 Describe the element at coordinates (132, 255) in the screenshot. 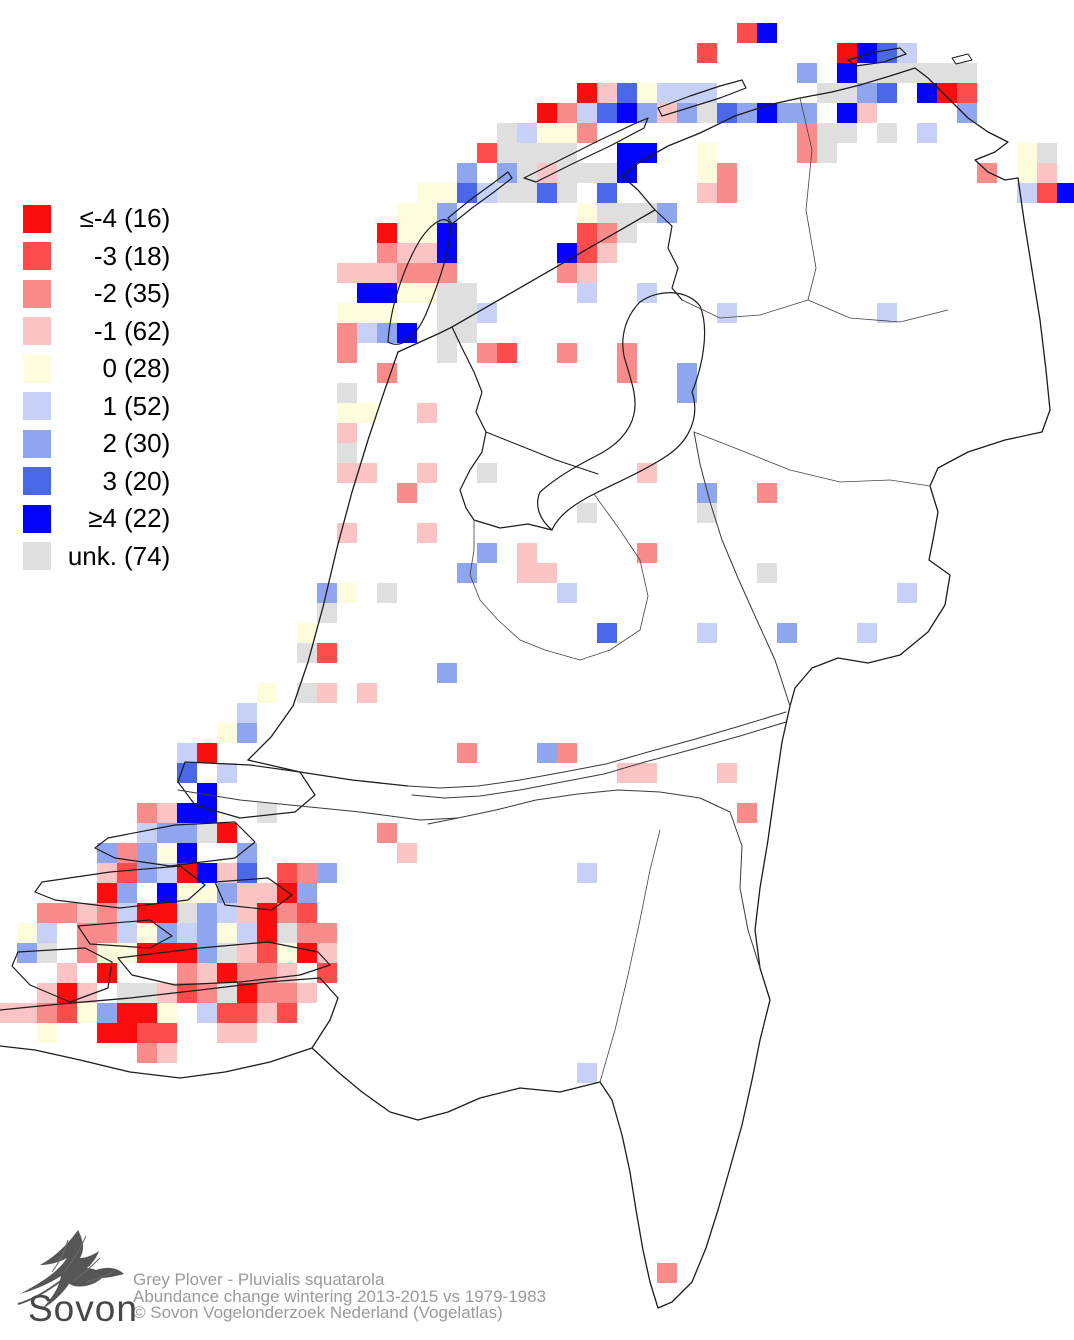

I see `legend-label: -3 (18)` at that location.